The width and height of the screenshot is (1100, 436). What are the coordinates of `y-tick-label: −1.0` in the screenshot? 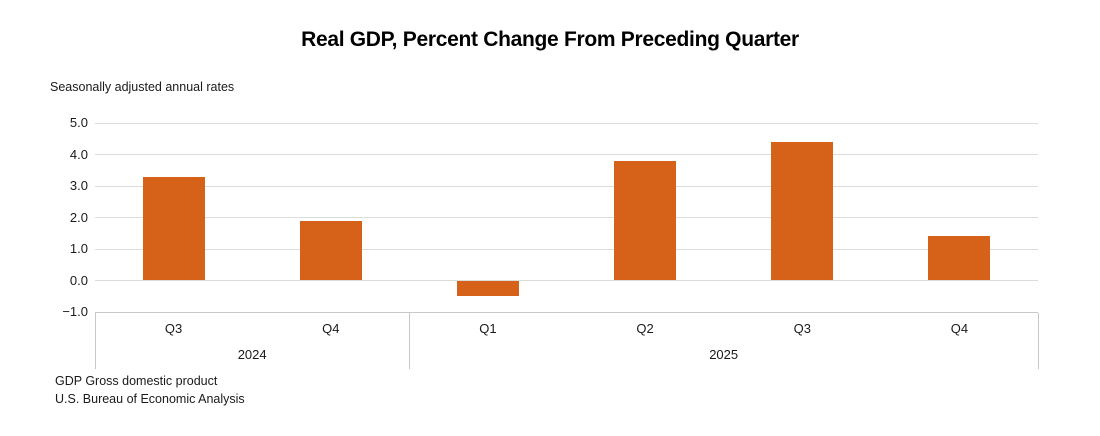 It's located at (75, 311).